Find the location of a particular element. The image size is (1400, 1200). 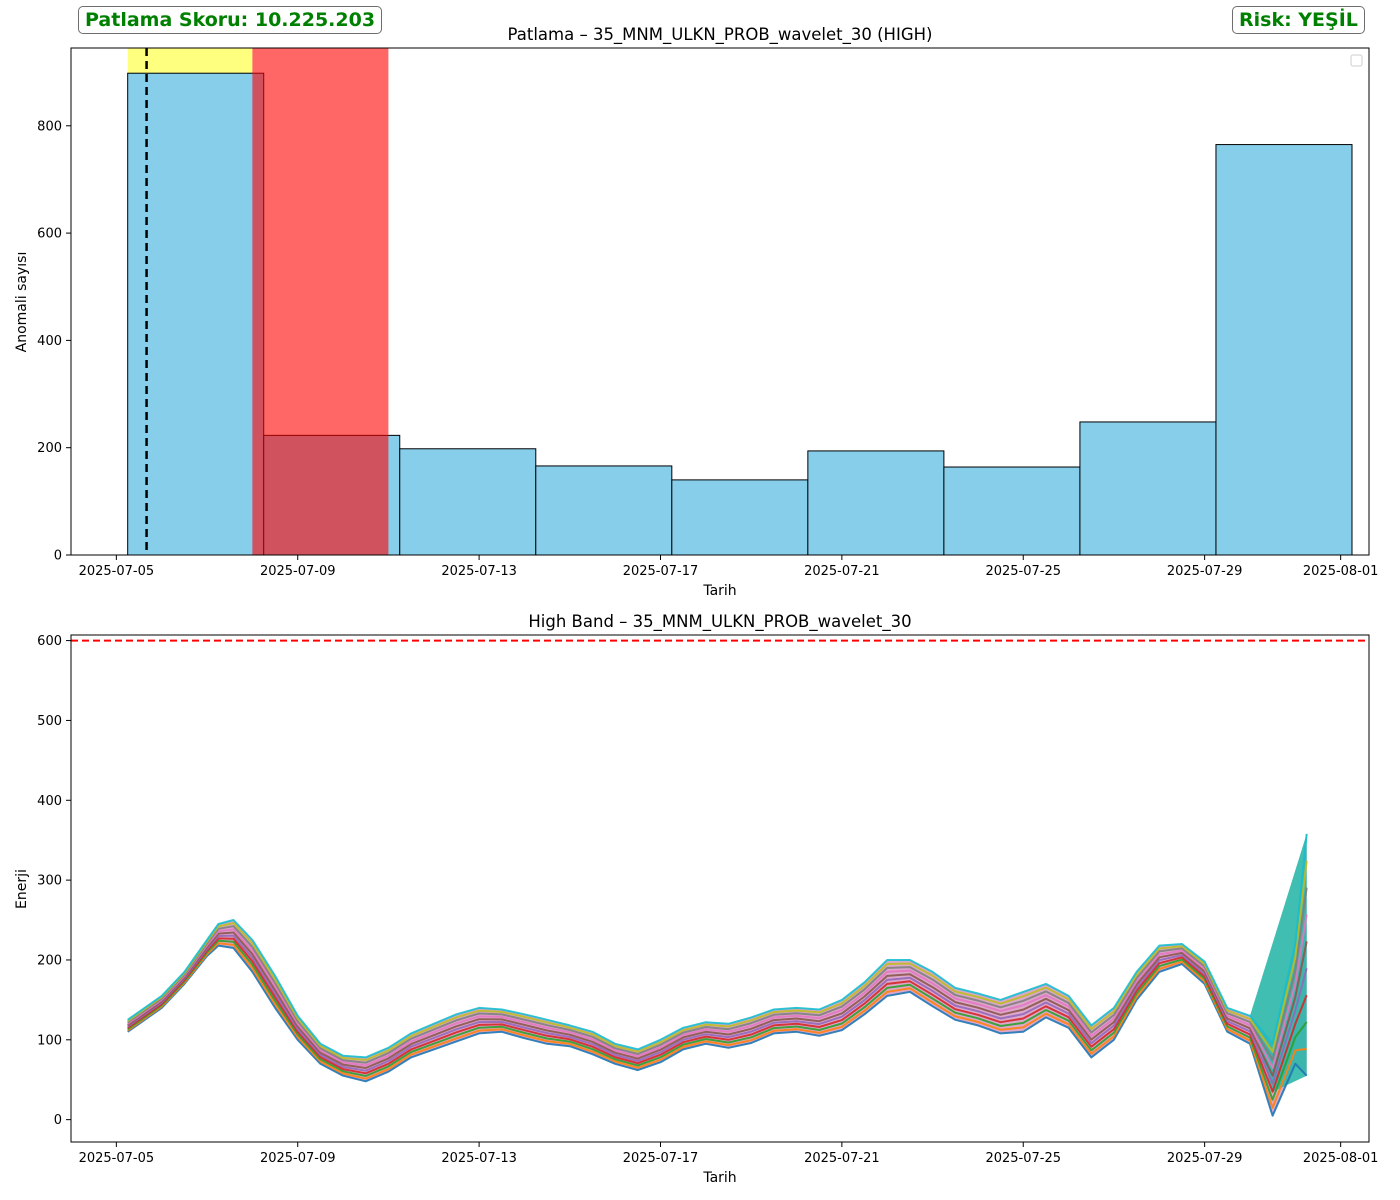

chart1-x-tick-label: 2025-07-21 is located at coordinates (842, 571).